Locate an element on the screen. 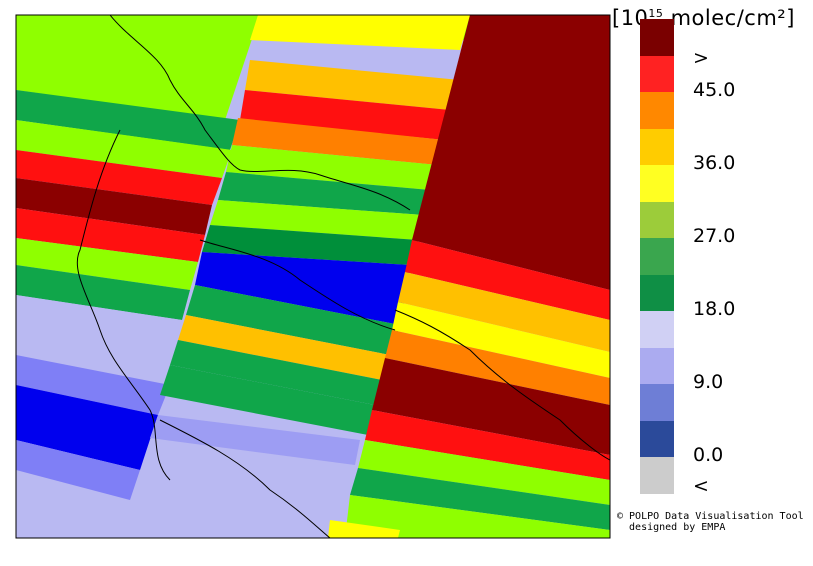 This screenshot has width=813, height=566. legend-label: 0.0 is located at coordinates (708, 455).